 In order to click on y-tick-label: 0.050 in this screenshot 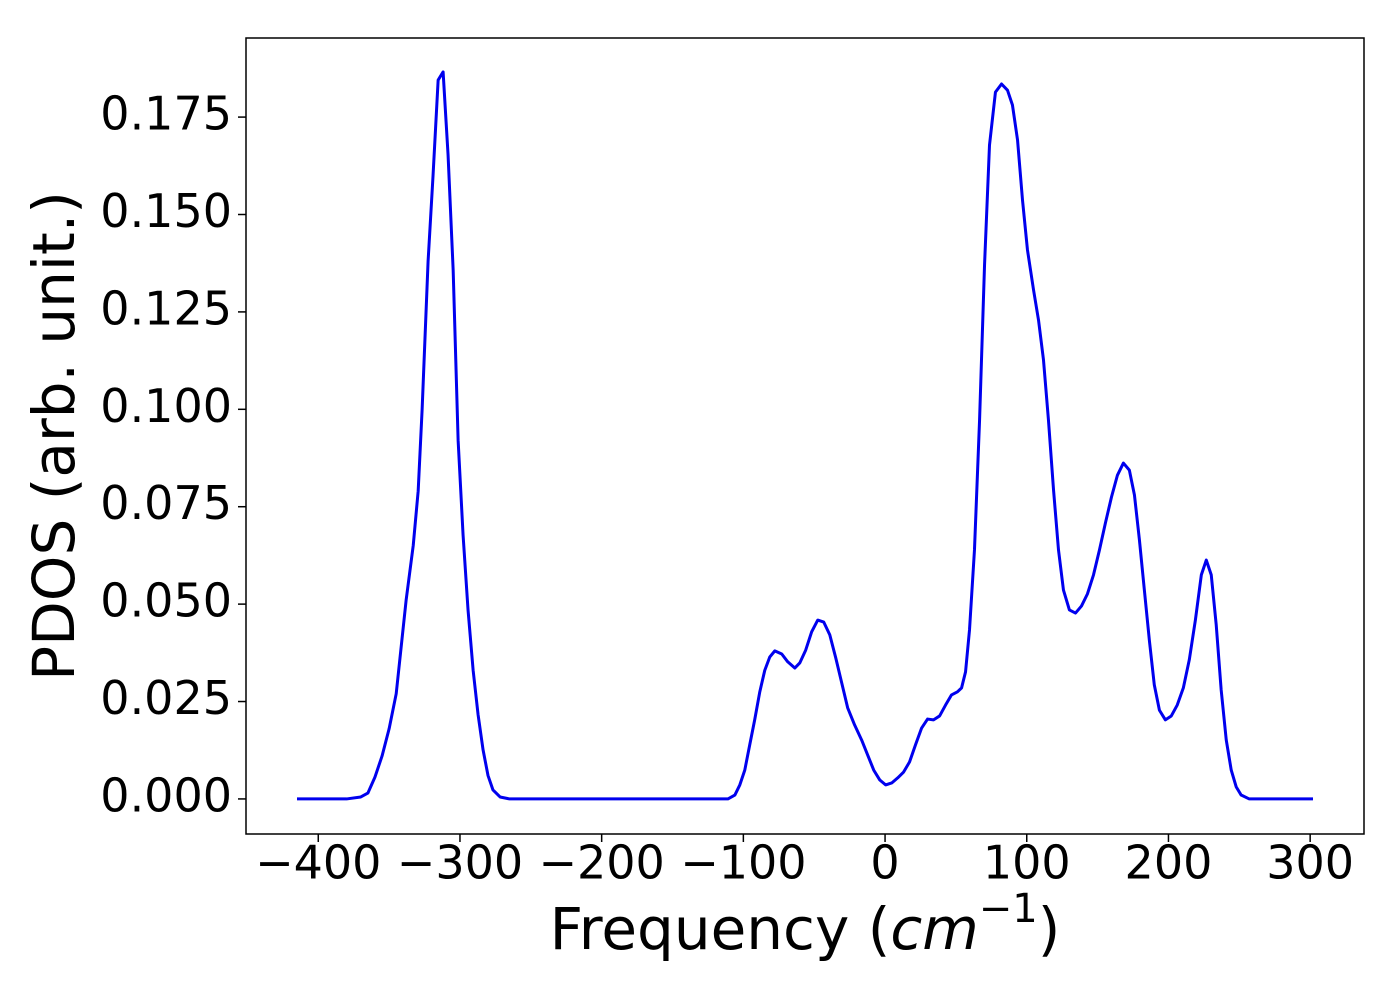, I will do `click(166, 601)`.